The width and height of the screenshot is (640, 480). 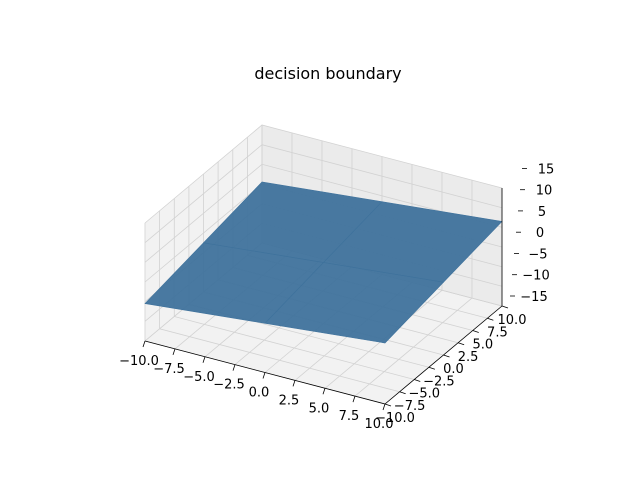 What do you see at coordinates (532, 233) in the screenshot?
I see `z-axis-ticks: −15 −10 −5 0 5 10 15` at bounding box center [532, 233].